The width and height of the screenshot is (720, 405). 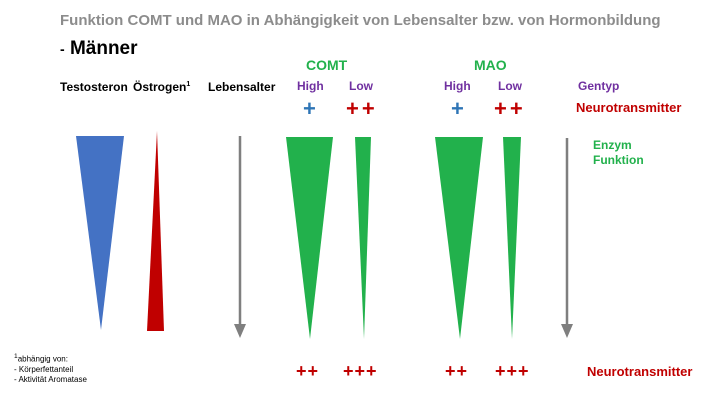 I want to click on marker-top-comt-low: ++, so click(x=362, y=108).